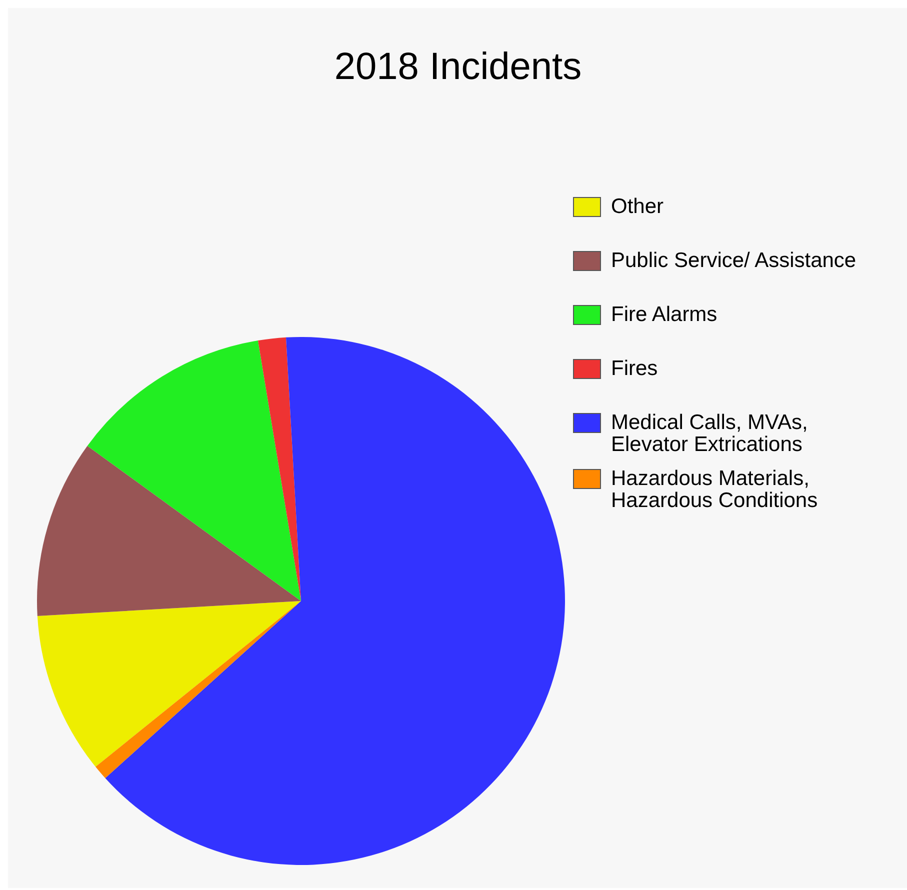  Describe the element at coordinates (458, 67) in the screenshot. I see `chart-title: 2018 Incidents` at that location.